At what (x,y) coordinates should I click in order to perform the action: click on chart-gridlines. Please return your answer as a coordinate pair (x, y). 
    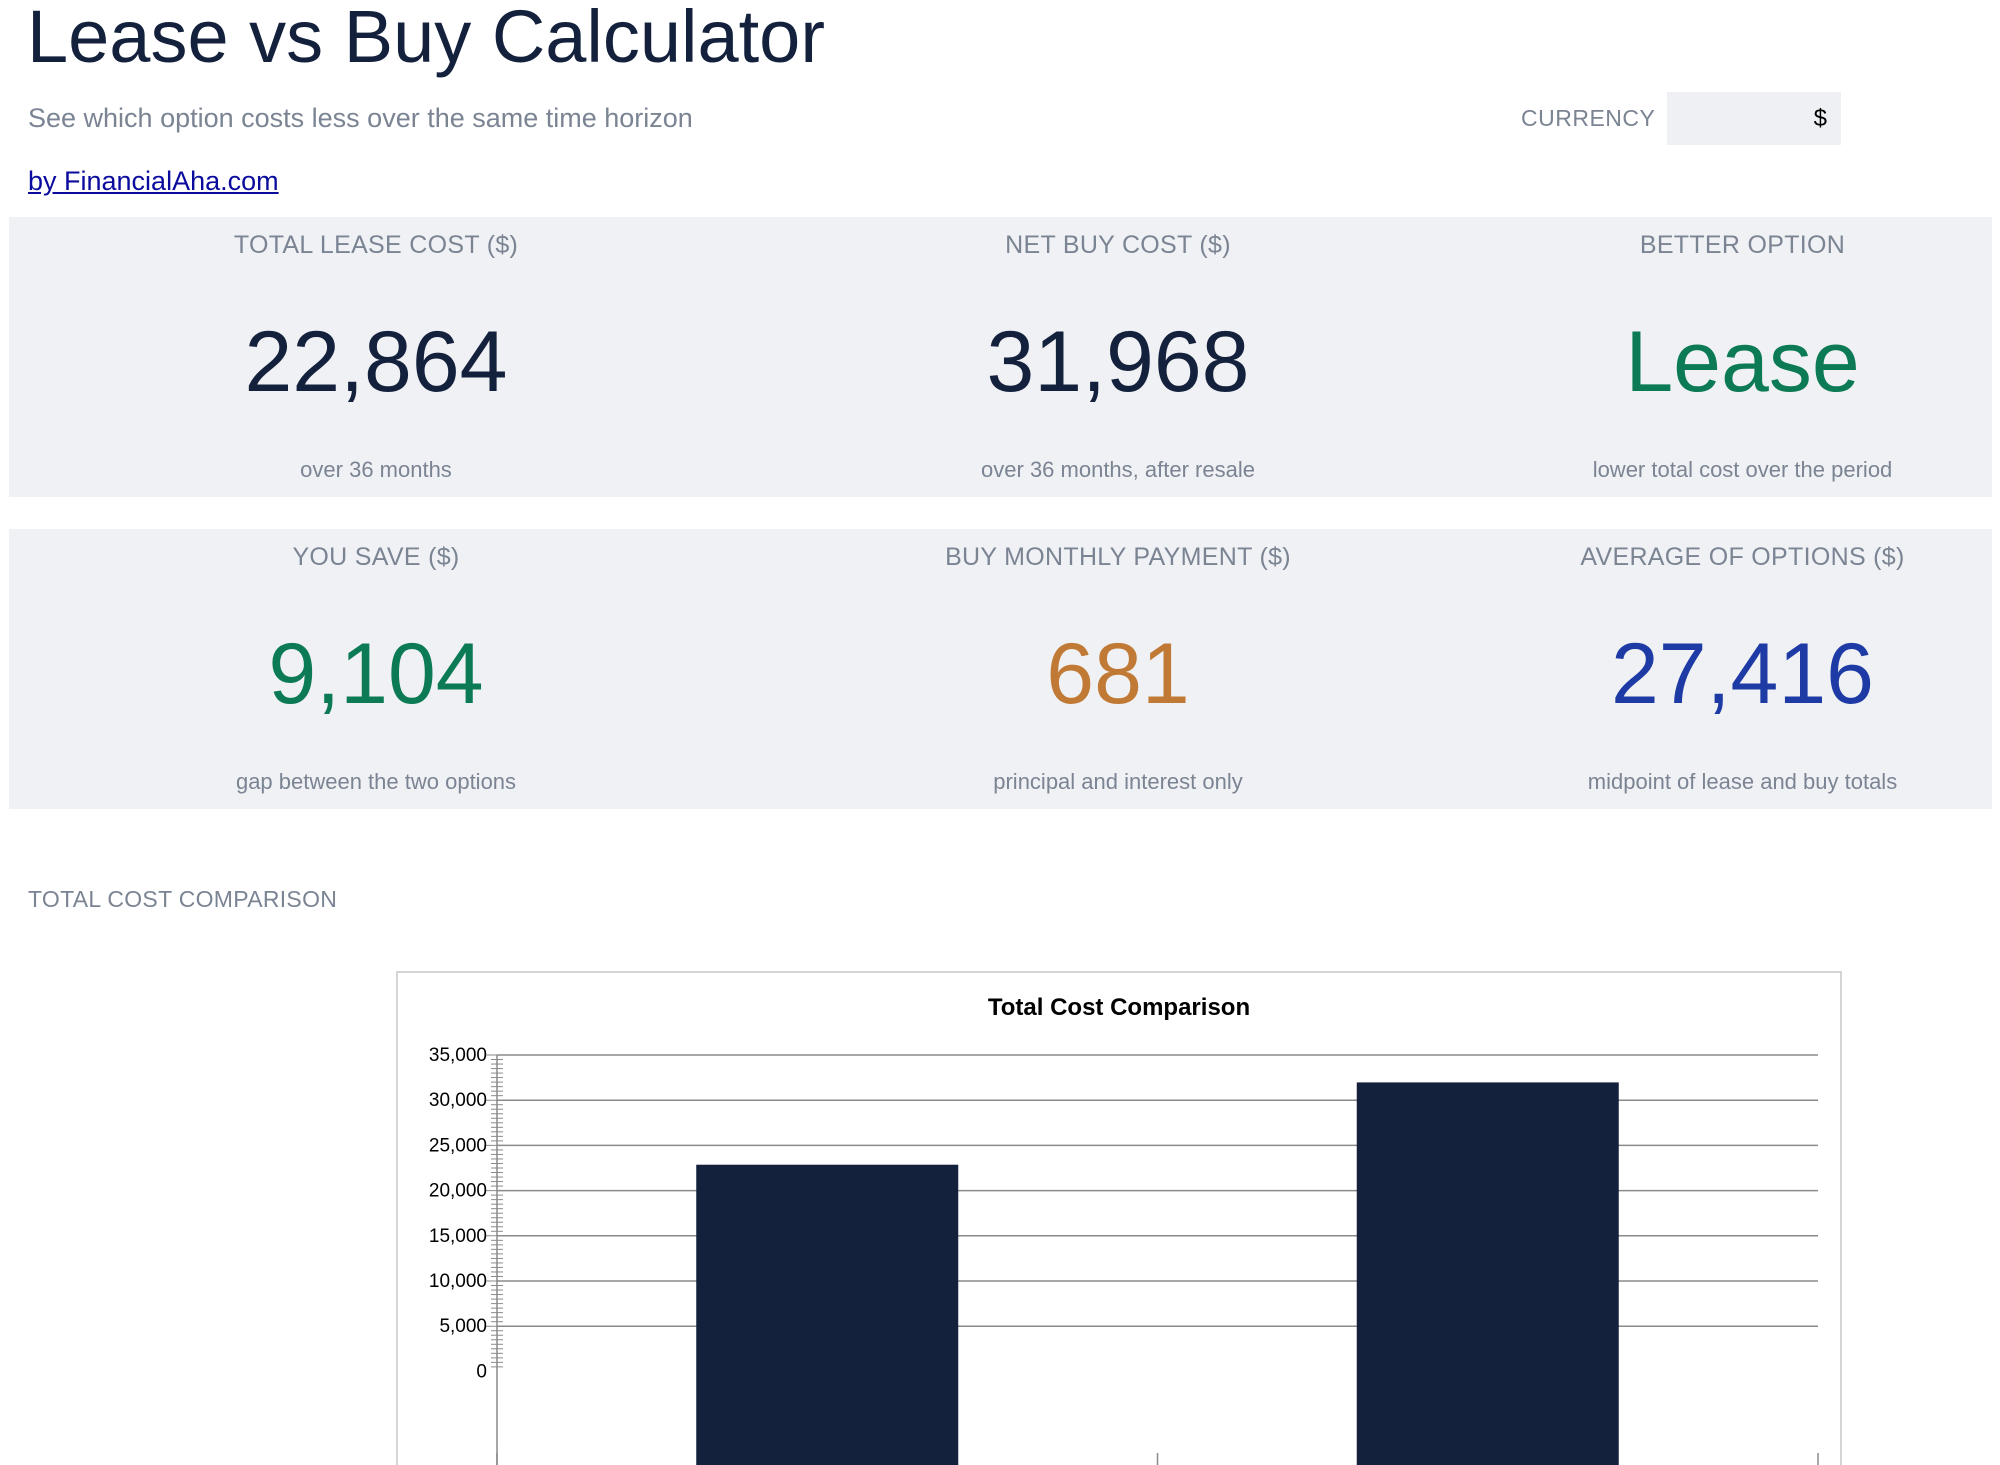
    Looking at the image, I should click on (1157, 1190).